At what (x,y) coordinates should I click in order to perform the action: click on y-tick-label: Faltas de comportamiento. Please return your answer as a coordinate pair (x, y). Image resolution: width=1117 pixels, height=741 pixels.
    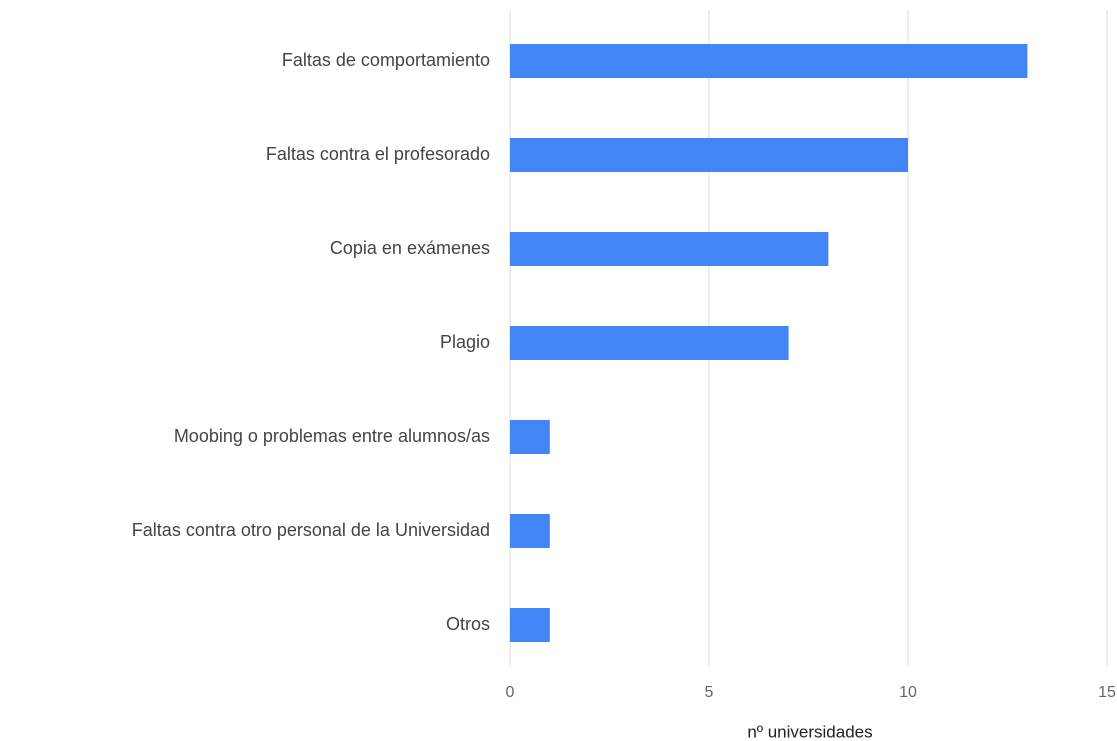
    Looking at the image, I should click on (386, 60).